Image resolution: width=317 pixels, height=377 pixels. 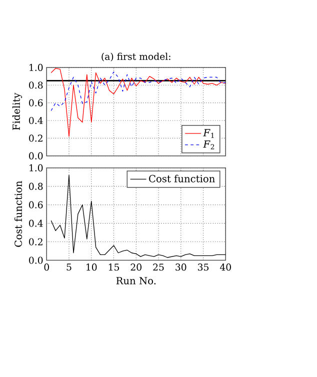 What do you see at coordinates (113, 267) in the screenshot?
I see `x-tick-label: 15` at bounding box center [113, 267].